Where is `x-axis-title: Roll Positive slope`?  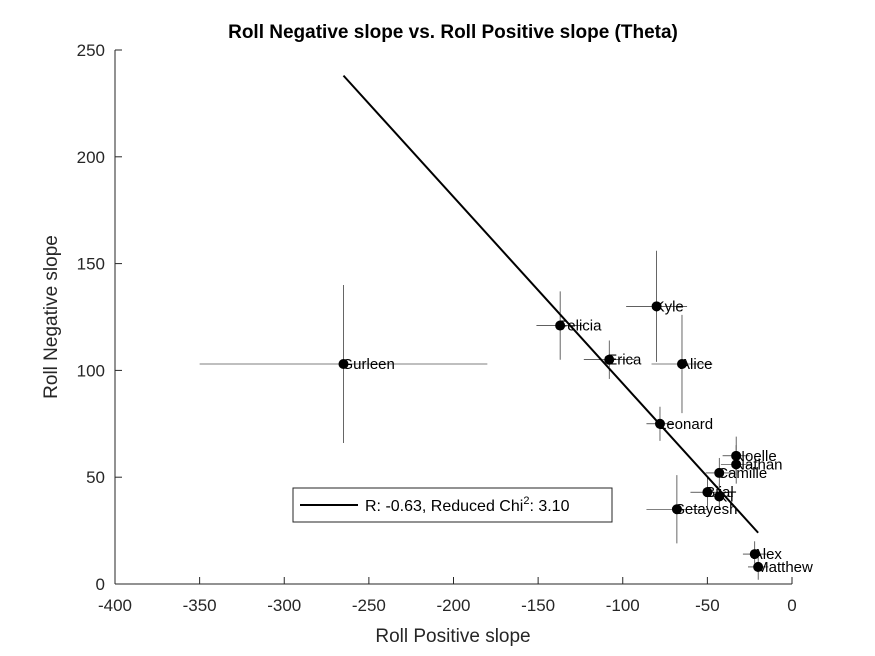
x-axis-title: Roll Positive slope is located at coordinates (452, 636).